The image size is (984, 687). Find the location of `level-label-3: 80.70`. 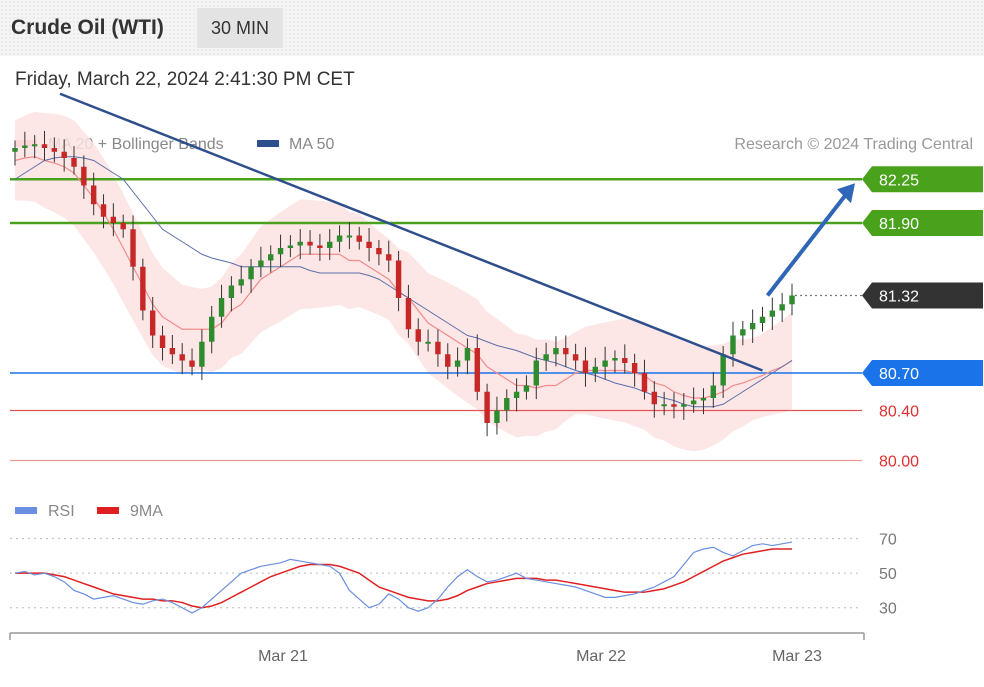

level-label-3: 80.70 is located at coordinates (899, 374).